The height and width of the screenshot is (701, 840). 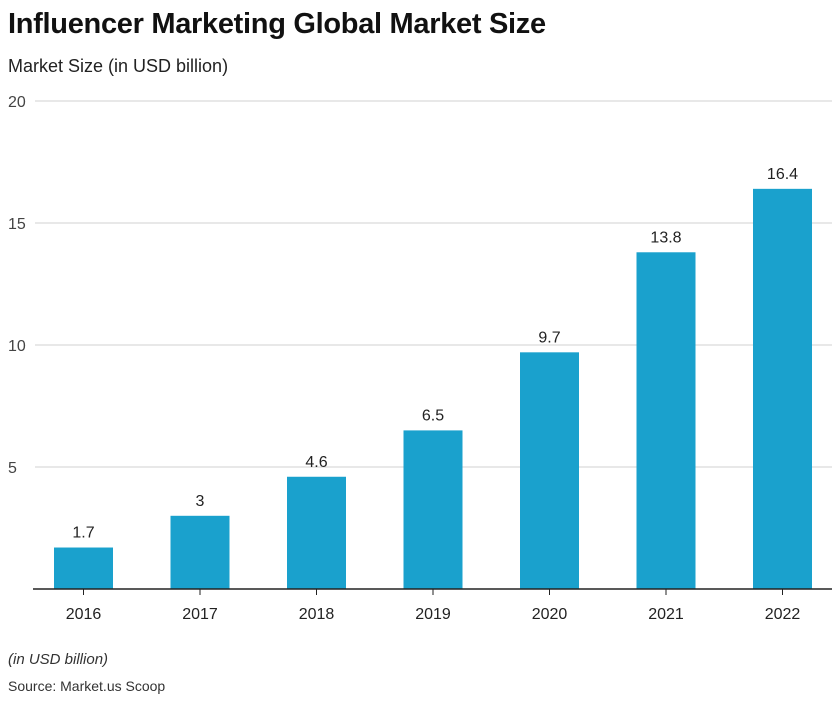 I want to click on x-tick-label: 2022, so click(x=783, y=614).